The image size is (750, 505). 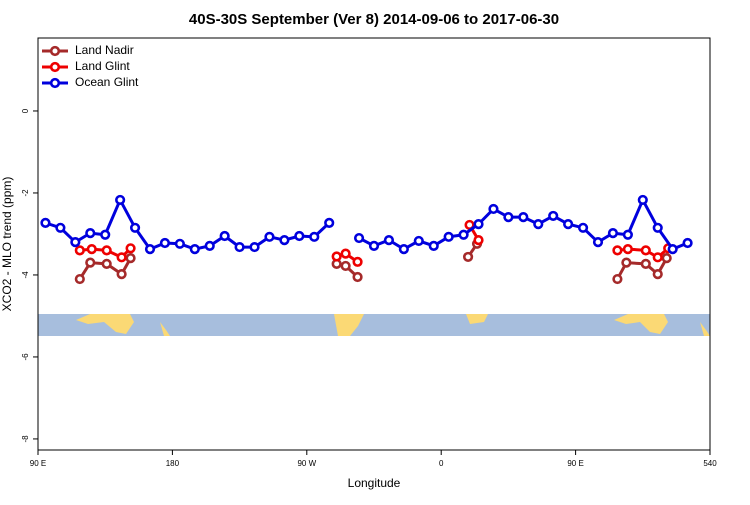 What do you see at coordinates (25, 439) in the screenshot?
I see `y-tick-label: -8` at bounding box center [25, 439].